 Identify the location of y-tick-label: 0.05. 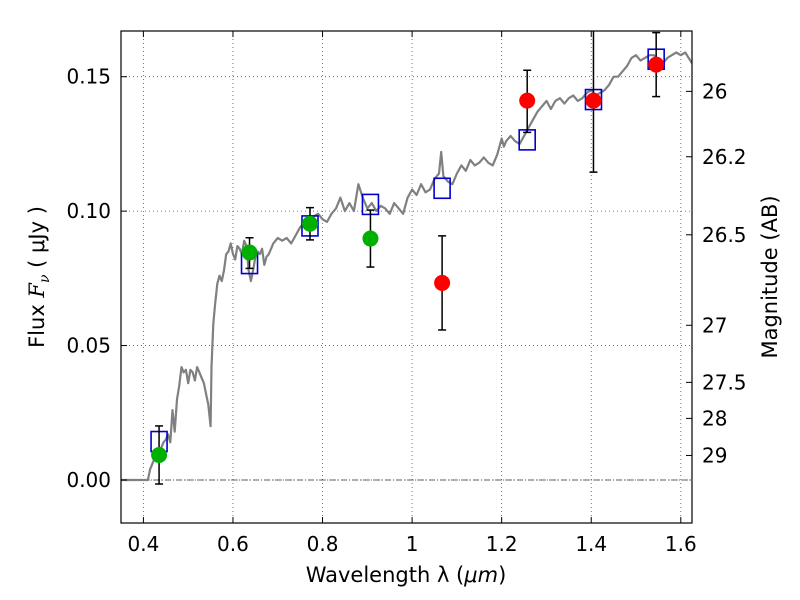
(88, 346).